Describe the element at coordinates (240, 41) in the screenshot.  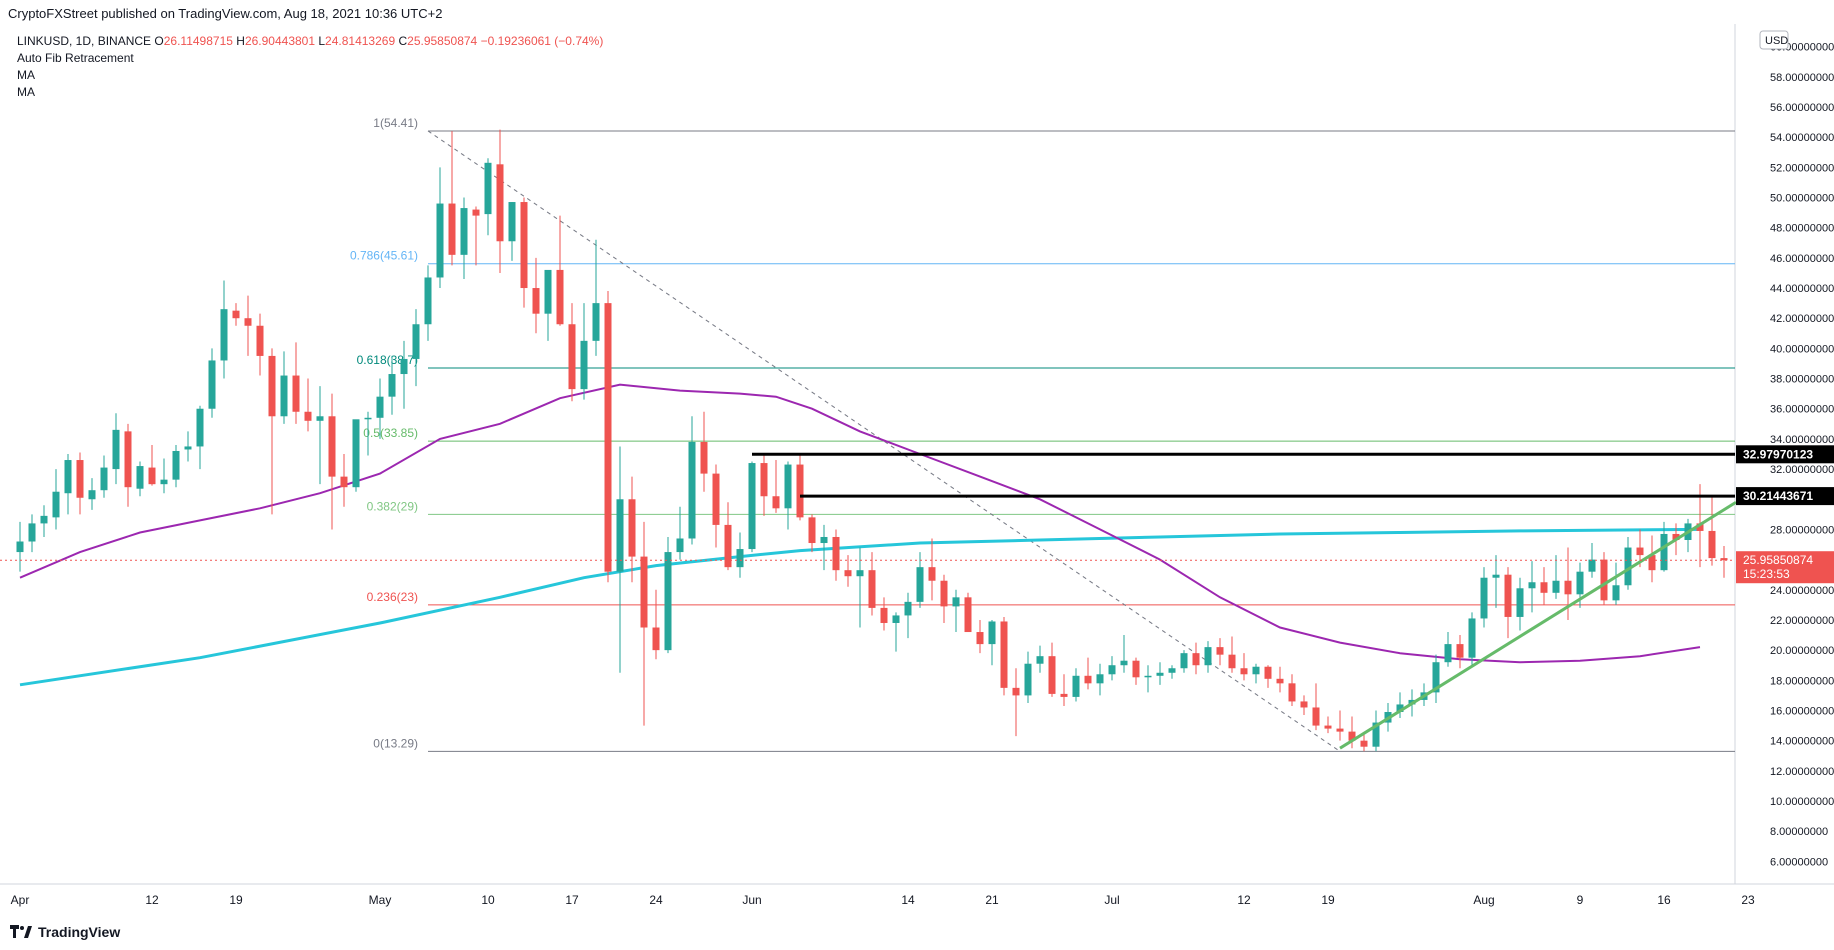
I see `legend-h-label: H` at that location.